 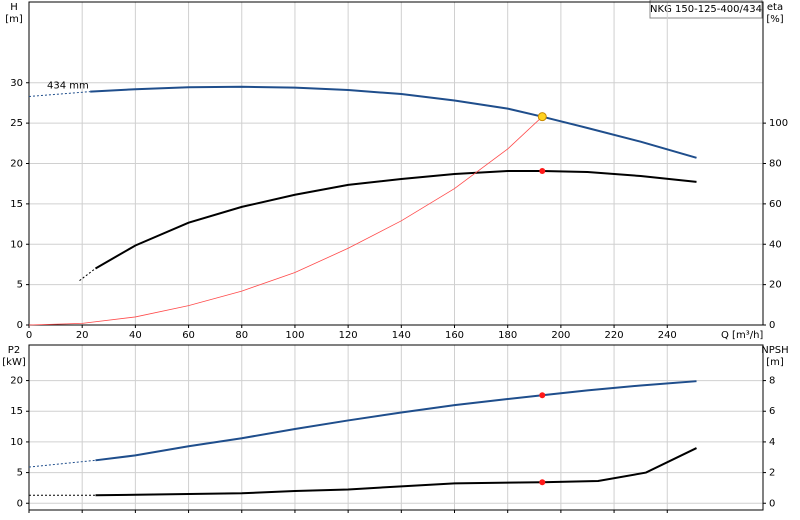 What do you see at coordinates (614, 335) in the screenshot?
I see `x-tick-label: 220` at bounding box center [614, 335].